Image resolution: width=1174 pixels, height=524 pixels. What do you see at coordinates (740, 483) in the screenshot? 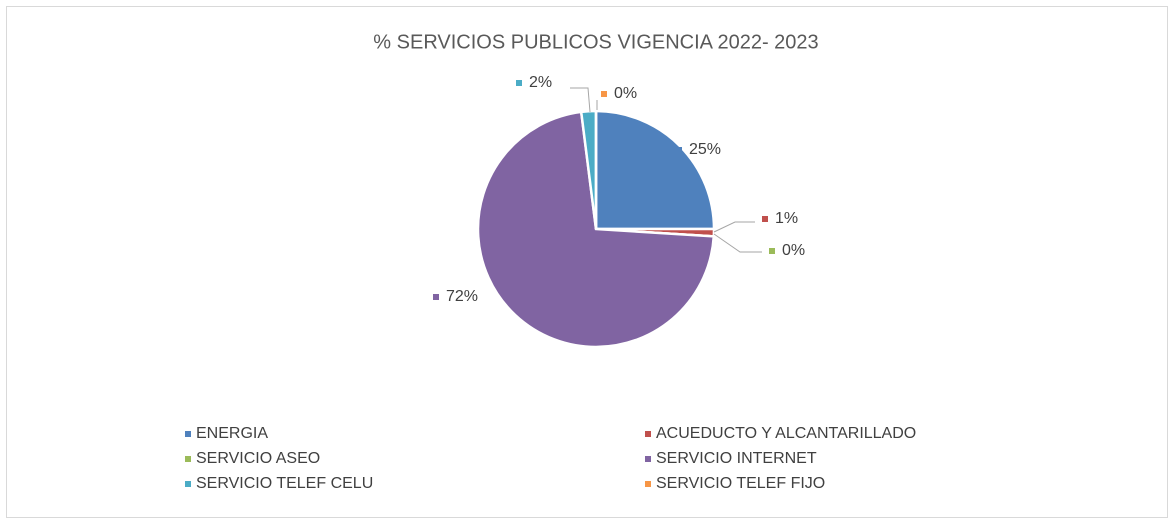
I see `legend-label: SERVICIO TELEF FIJO` at bounding box center [740, 483].